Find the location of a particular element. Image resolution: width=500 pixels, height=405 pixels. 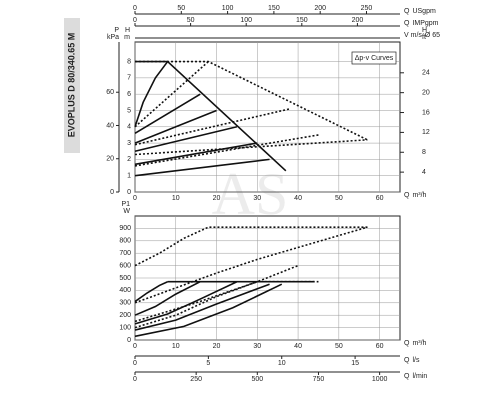

y-right-axis-title: H is located at coordinates (424, 30).